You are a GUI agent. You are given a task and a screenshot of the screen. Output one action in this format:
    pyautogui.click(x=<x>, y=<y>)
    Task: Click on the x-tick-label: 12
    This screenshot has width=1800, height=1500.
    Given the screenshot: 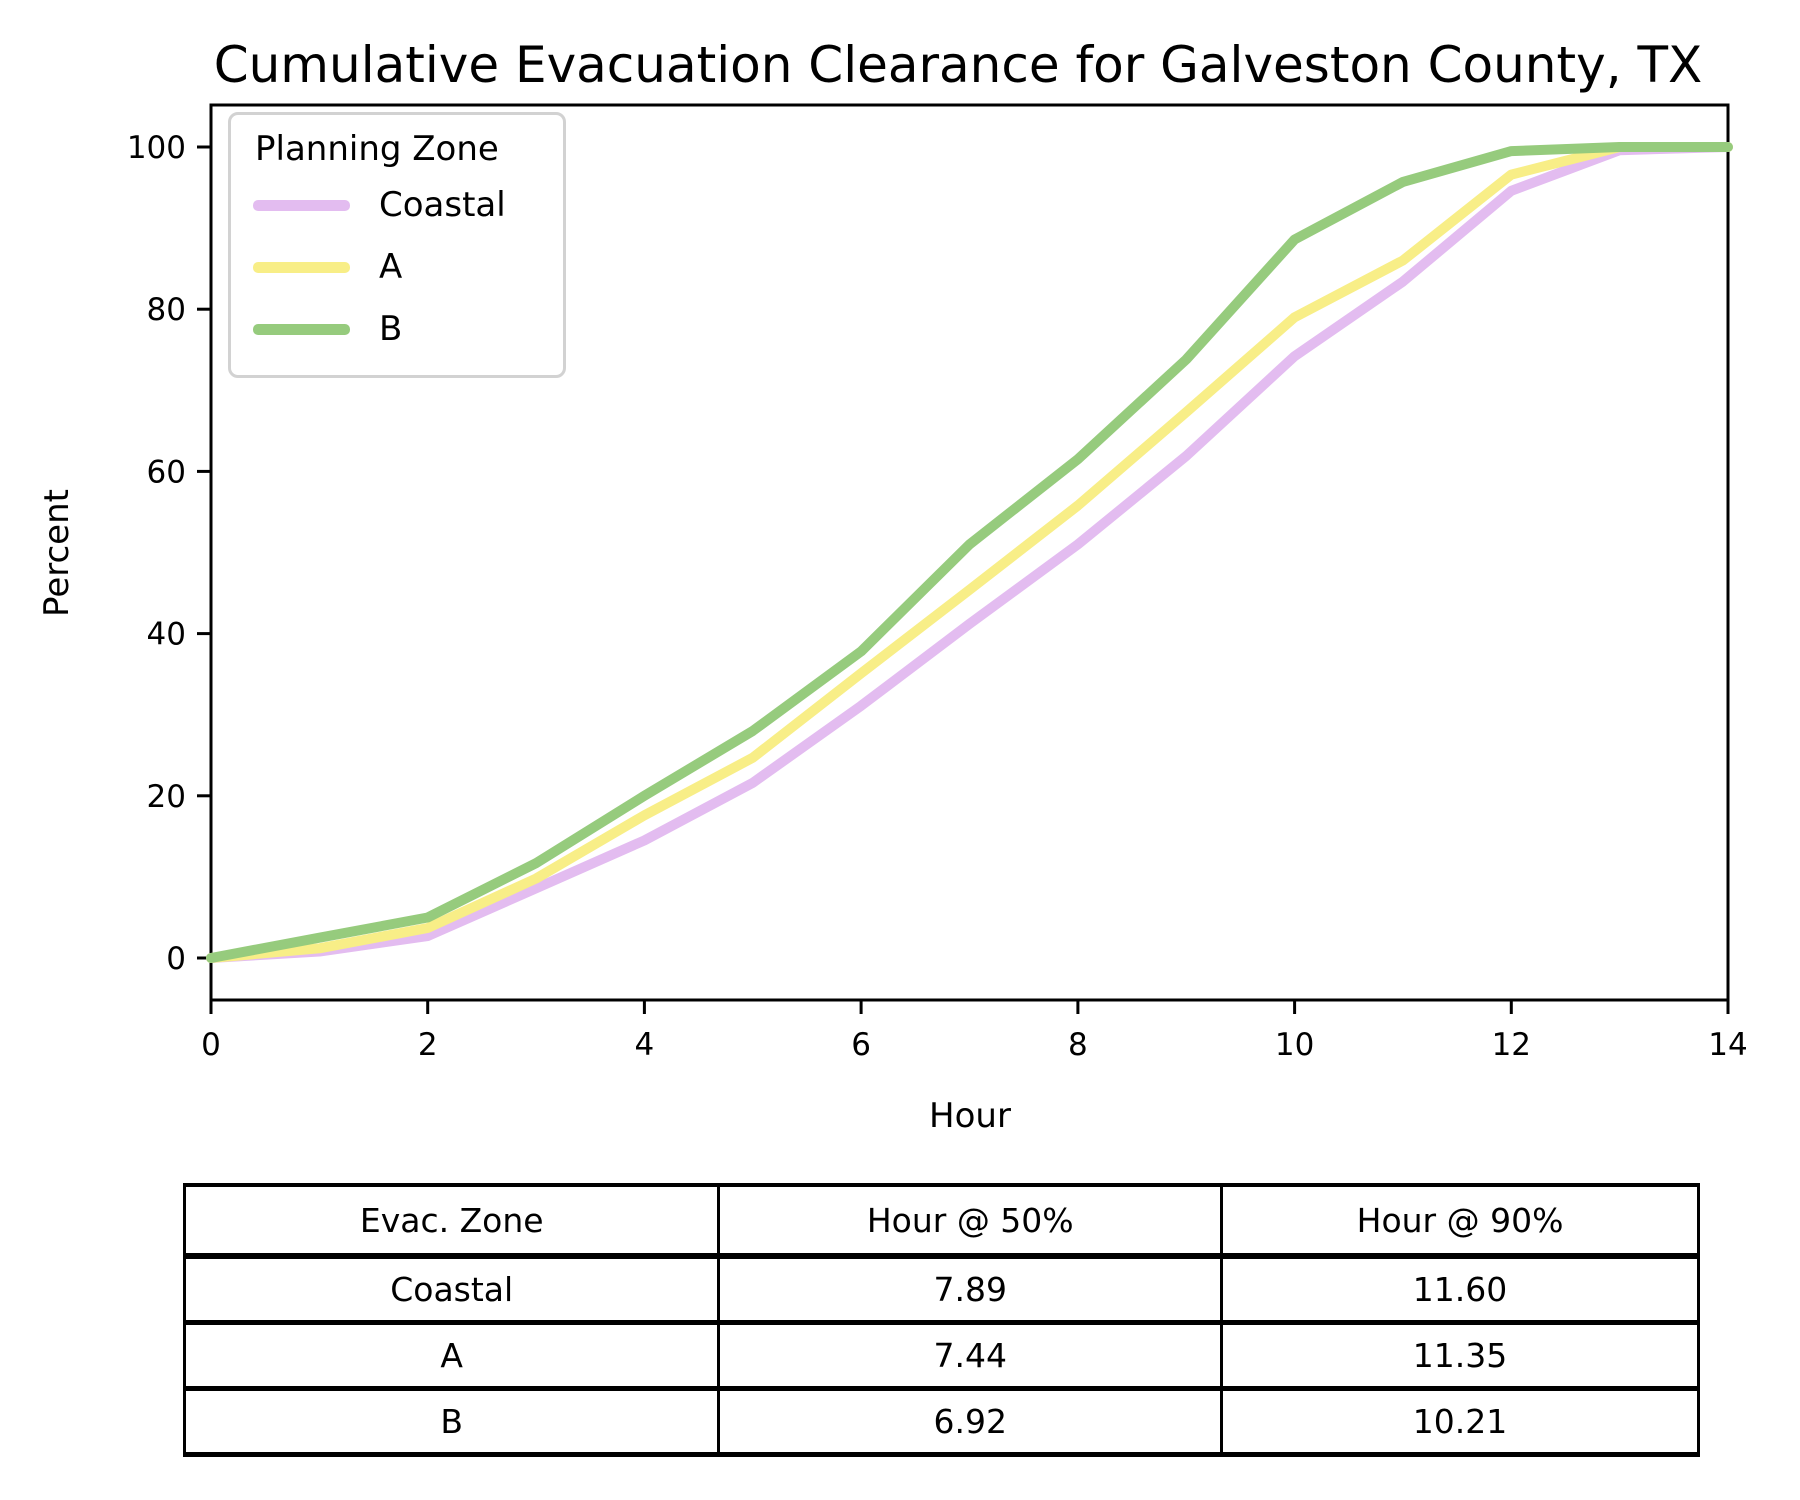 What is the action you would take?
    pyautogui.click(x=1511, y=1045)
    